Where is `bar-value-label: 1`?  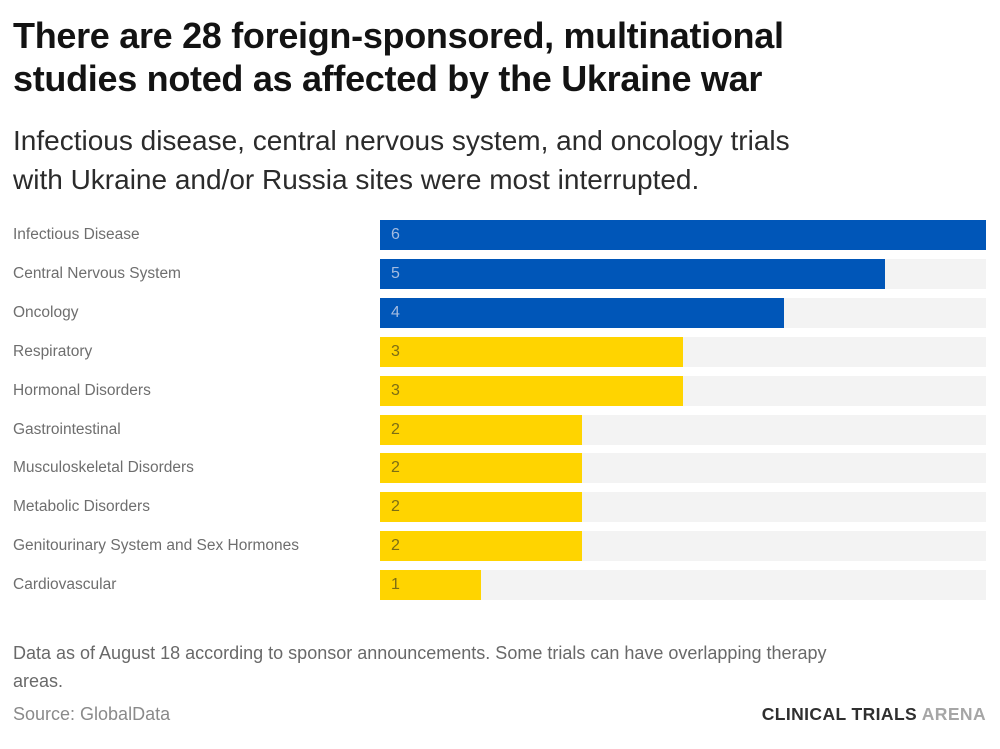
bar-value-label: 1 is located at coordinates (395, 585).